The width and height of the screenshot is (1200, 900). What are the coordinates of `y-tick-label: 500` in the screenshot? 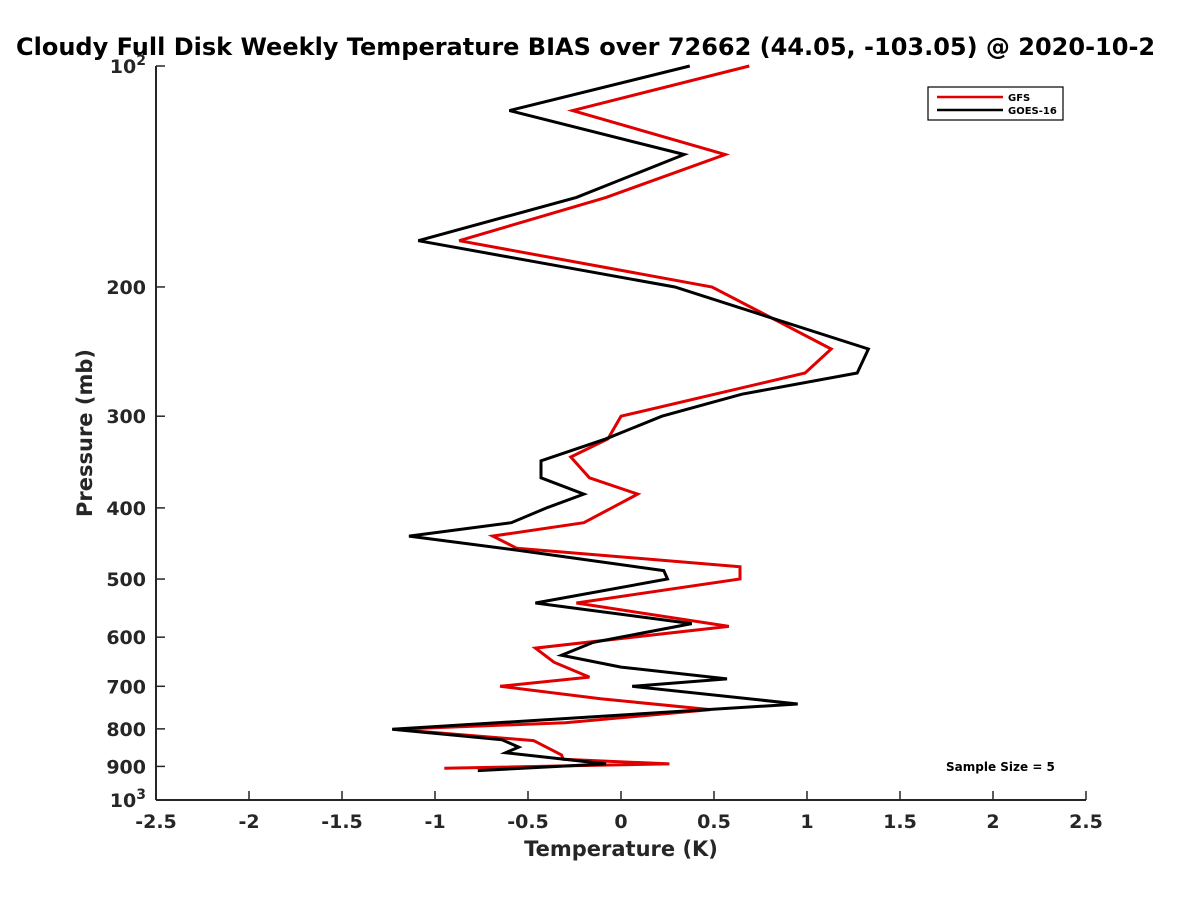 It's located at (126, 580).